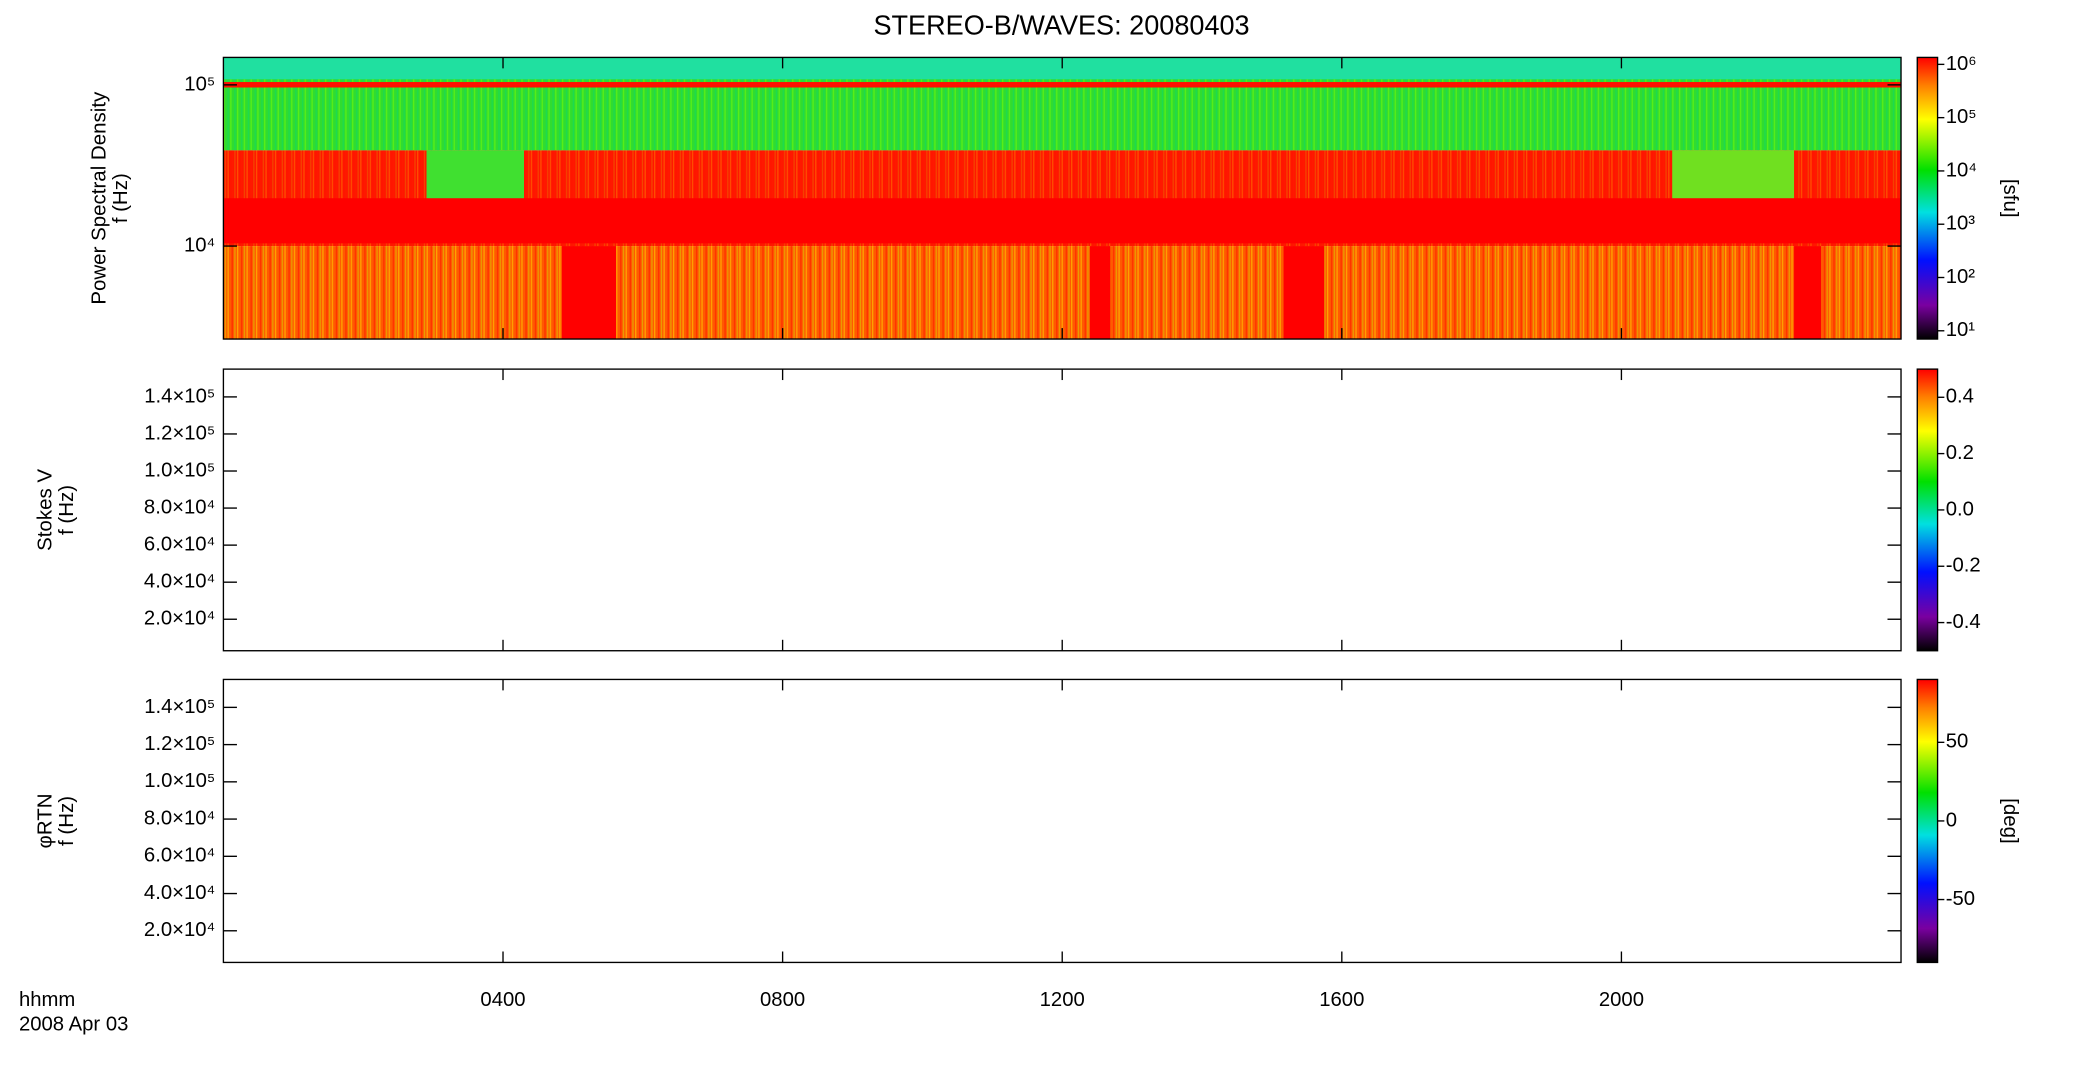 This screenshot has height=1080, width=2096. What do you see at coordinates (1341, 1000) in the screenshot?
I see `x-tick-label: 1600` at bounding box center [1341, 1000].